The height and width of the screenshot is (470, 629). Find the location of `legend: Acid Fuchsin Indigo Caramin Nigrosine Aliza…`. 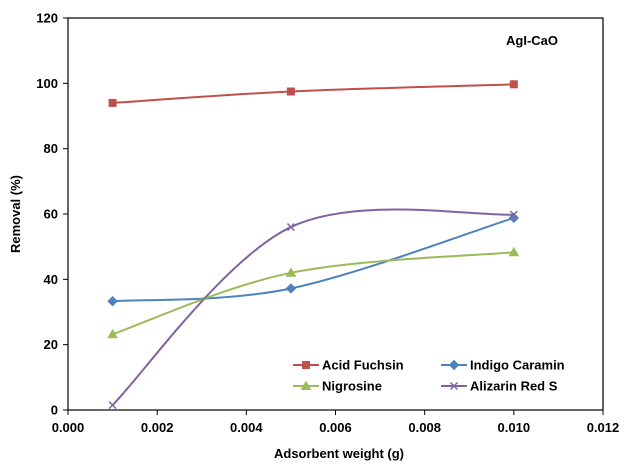

legend: Acid Fuchsin Indigo Caramin Nigrosine Aliza… is located at coordinates (429, 376).